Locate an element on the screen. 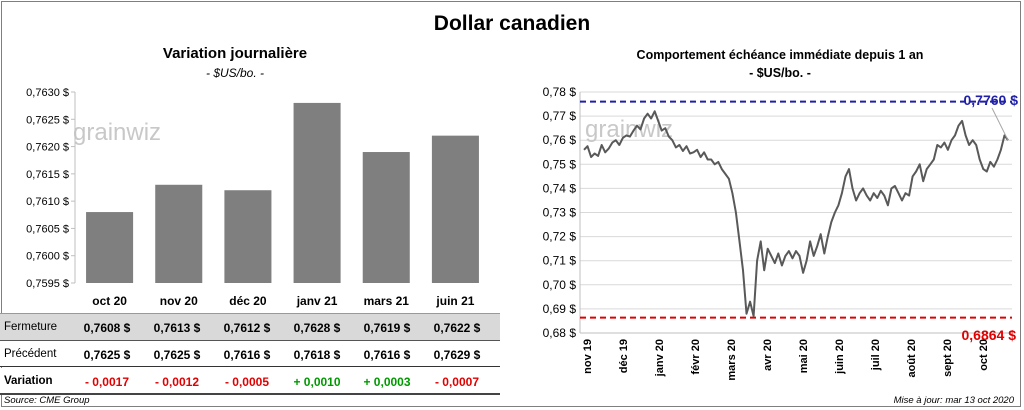 This screenshot has height=410, width=1024. source-note: Source: CME Group is located at coordinates (47, 400).